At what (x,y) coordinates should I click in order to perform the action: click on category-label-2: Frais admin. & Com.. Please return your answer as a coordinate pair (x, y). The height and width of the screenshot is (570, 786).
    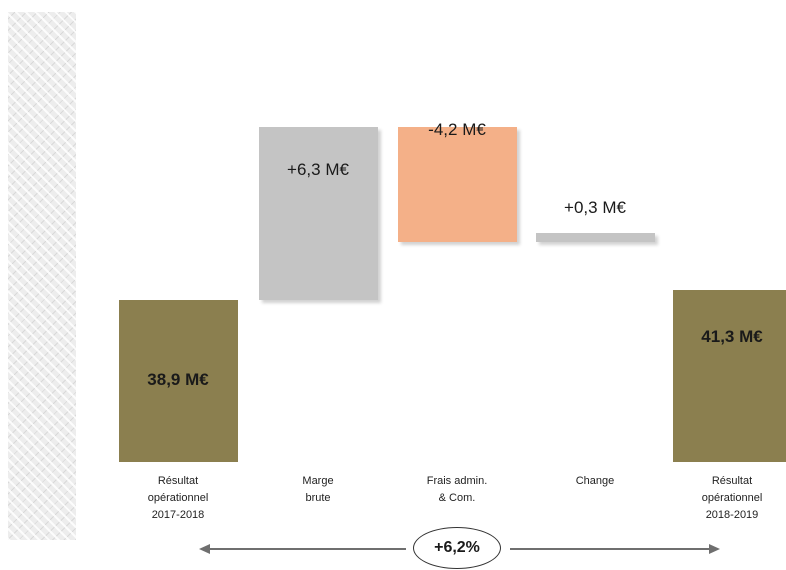
    Looking at the image, I should click on (457, 490).